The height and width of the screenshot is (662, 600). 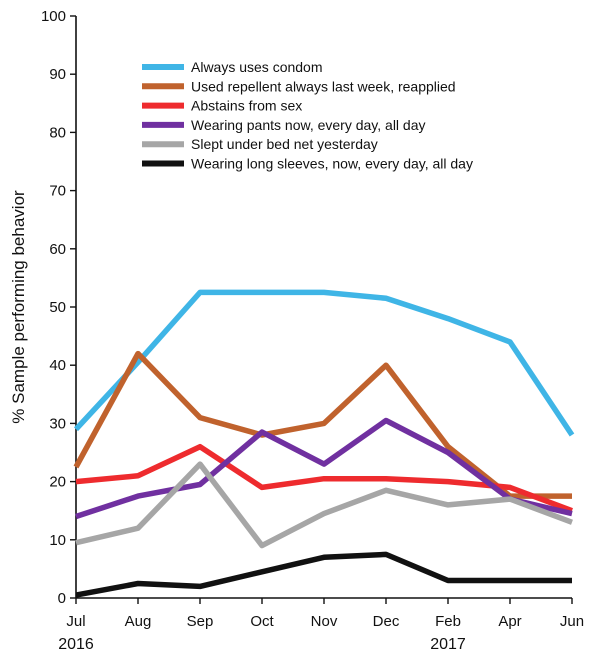 I want to click on y-axis-title: % Sample performing behavior, so click(x=18, y=307).